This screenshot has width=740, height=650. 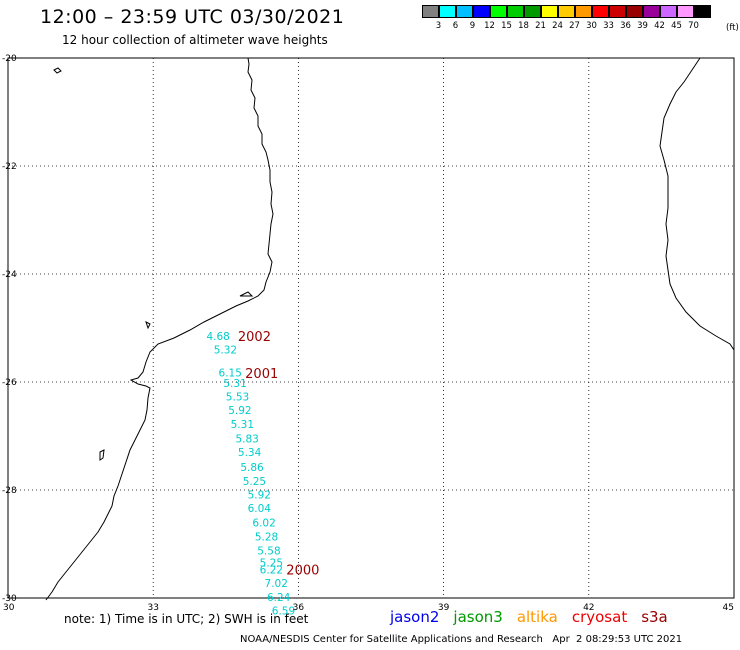 What do you see at coordinates (302, 570) in the screenshot?
I see `time-label: 2000` at bounding box center [302, 570].